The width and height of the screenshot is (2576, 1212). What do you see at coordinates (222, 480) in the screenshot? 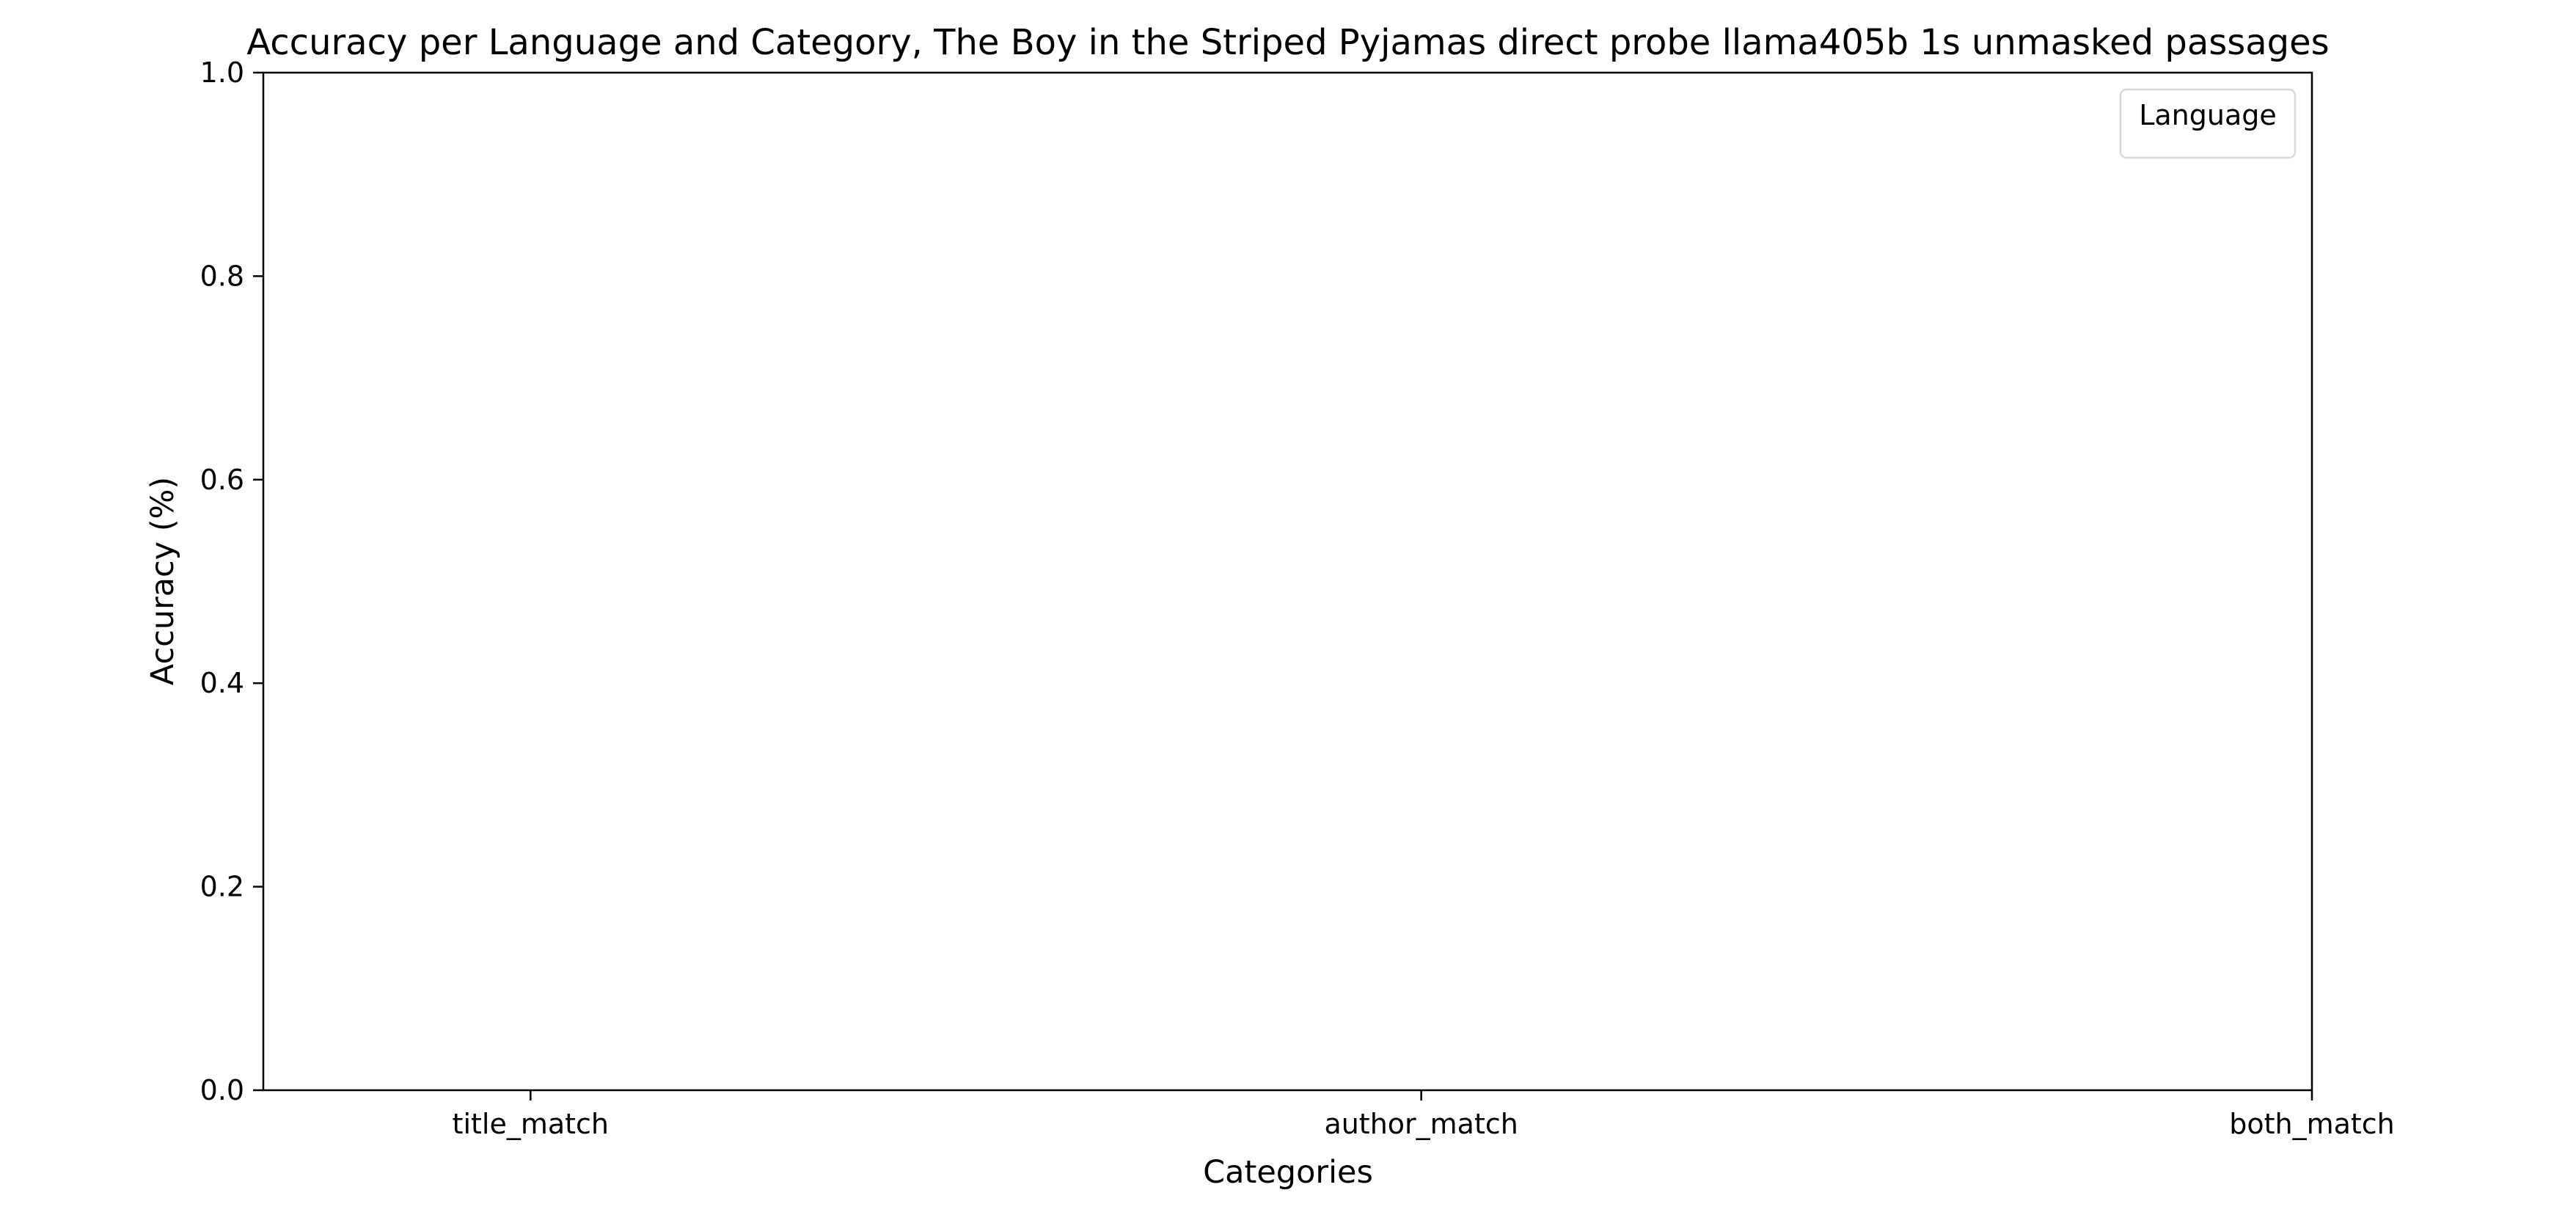
I see `y-tick-label: 0.6` at bounding box center [222, 480].